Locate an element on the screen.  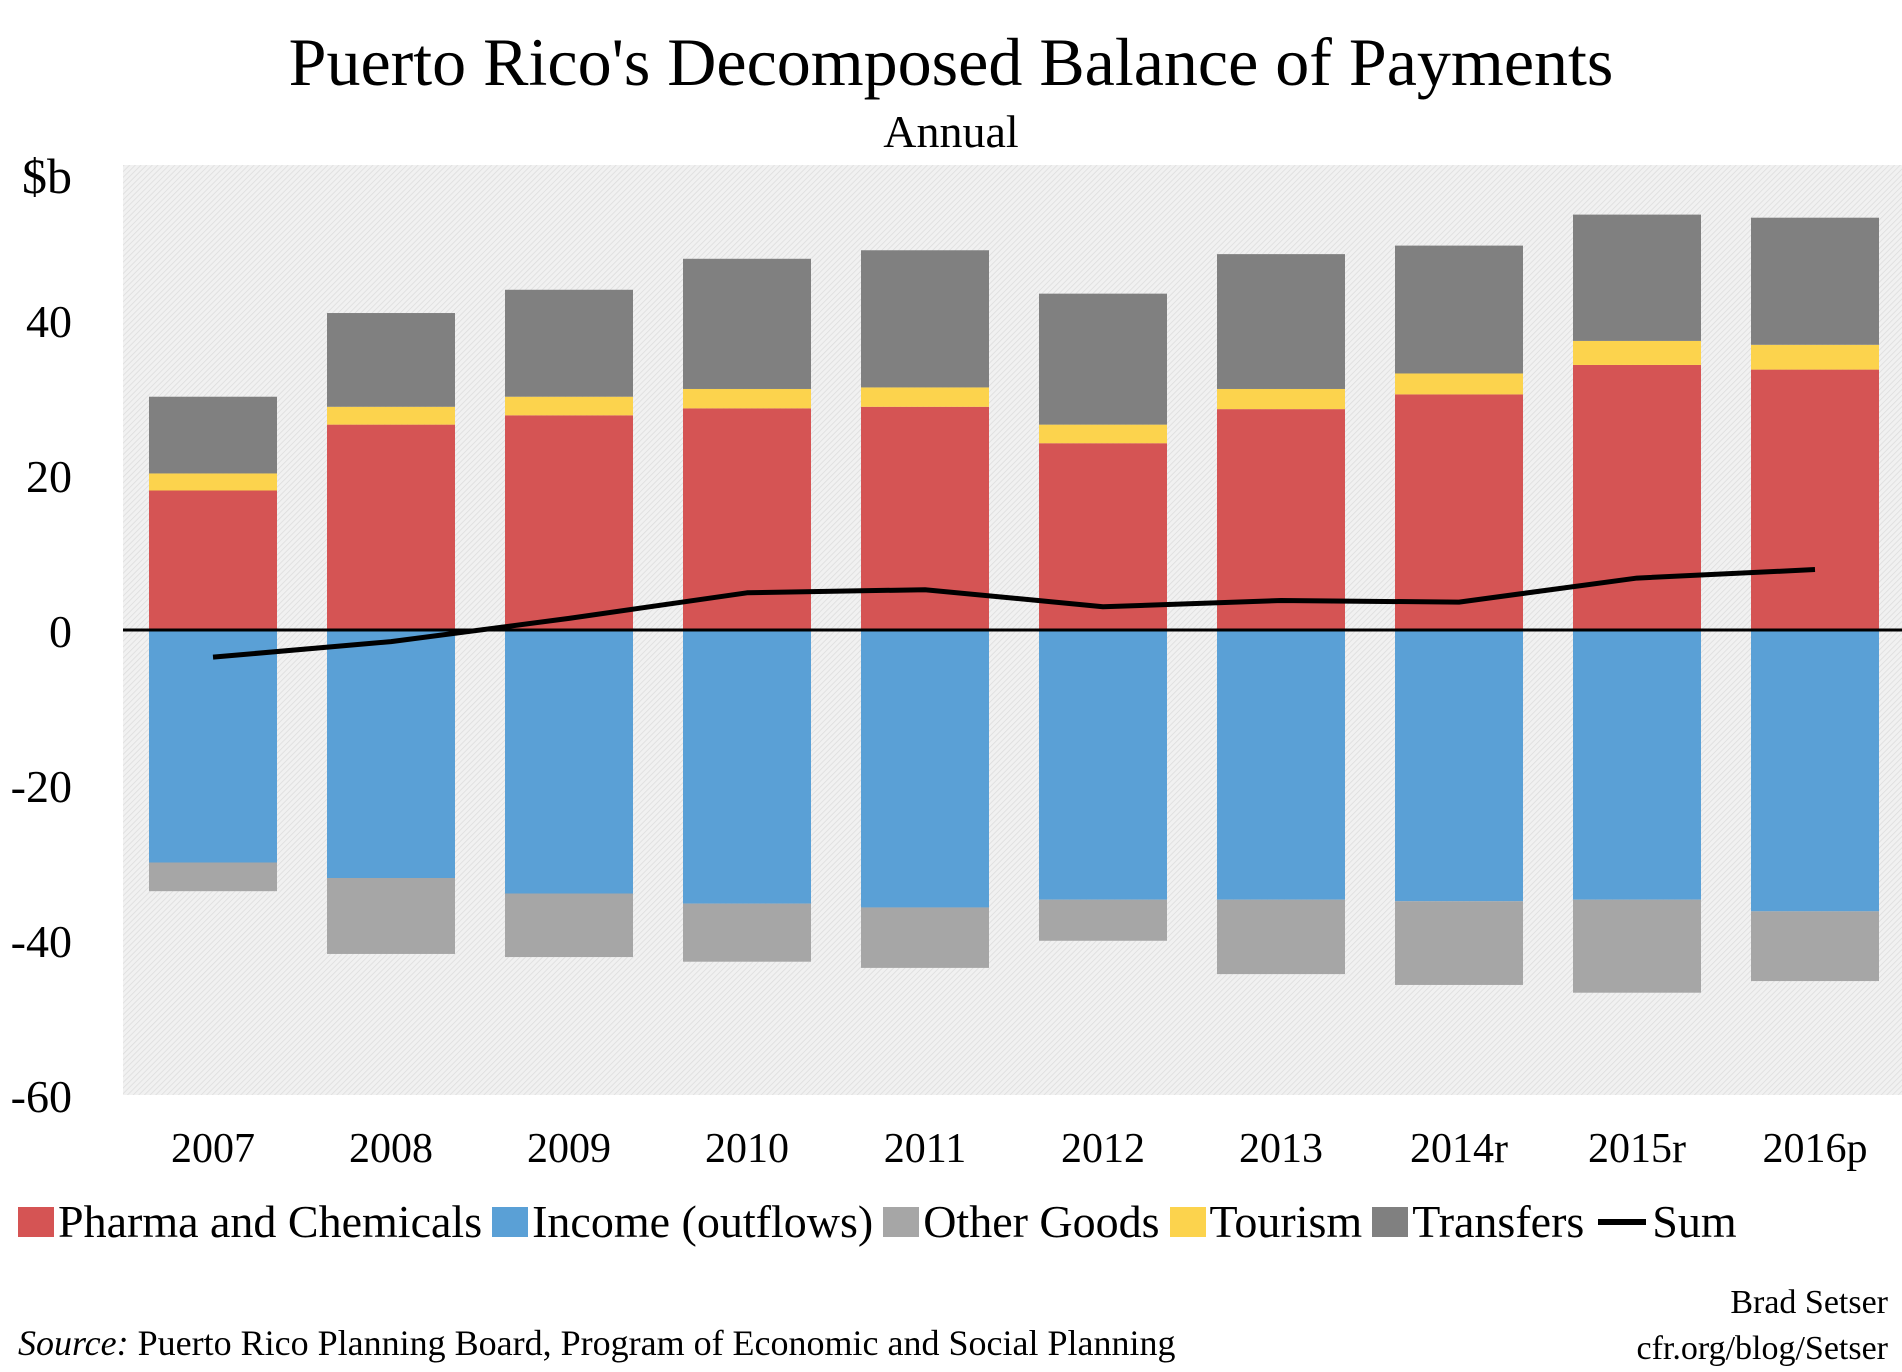
x-tick-label: 2012 is located at coordinates (1103, 1149).